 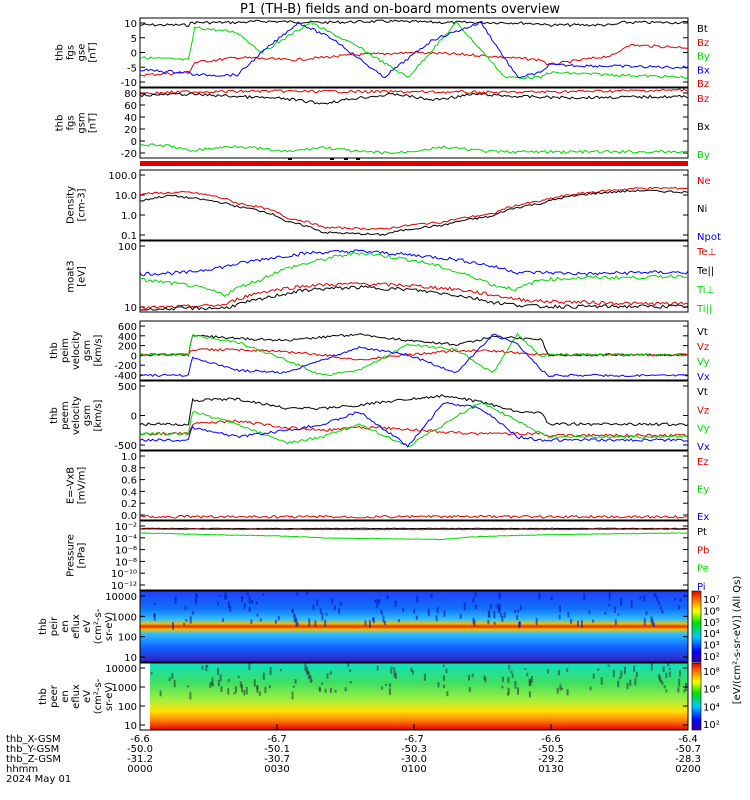 What do you see at coordinates (76, 350) in the screenshot?
I see `y-axis-label-line: velocity` at bounding box center [76, 350].